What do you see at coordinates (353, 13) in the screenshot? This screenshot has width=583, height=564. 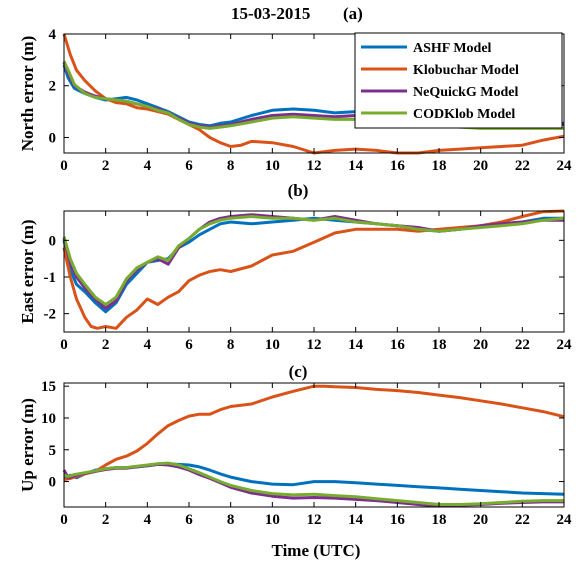 I see `panel-a-label: (a)` at bounding box center [353, 13].